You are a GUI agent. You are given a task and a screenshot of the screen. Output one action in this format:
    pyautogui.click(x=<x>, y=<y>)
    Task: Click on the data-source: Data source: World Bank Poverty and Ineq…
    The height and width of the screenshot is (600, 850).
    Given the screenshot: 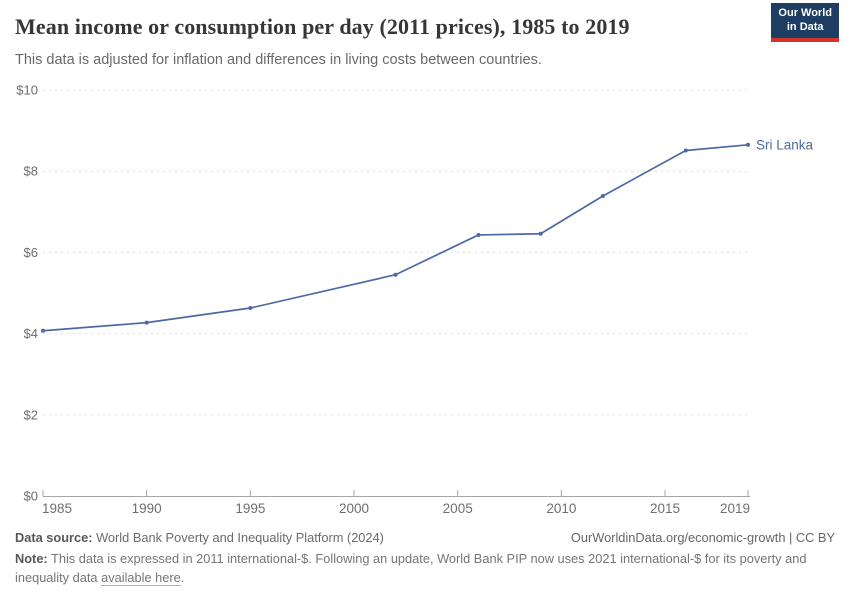 What is the action you would take?
    pyautogui.click(x=199, y=537)
    